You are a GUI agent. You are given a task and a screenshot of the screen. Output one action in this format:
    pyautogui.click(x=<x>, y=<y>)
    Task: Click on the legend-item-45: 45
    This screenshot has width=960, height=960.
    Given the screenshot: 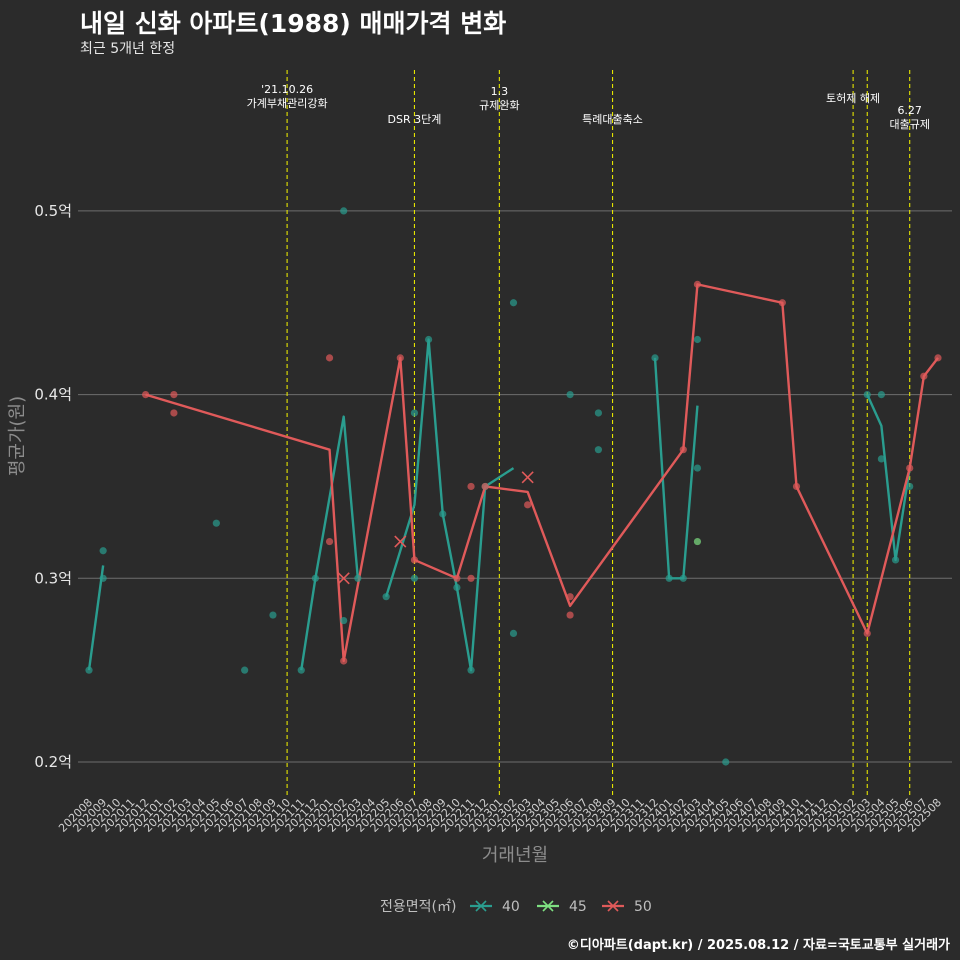 What is the action you would take?
    pyautogui.click(x=562, y=907)
    